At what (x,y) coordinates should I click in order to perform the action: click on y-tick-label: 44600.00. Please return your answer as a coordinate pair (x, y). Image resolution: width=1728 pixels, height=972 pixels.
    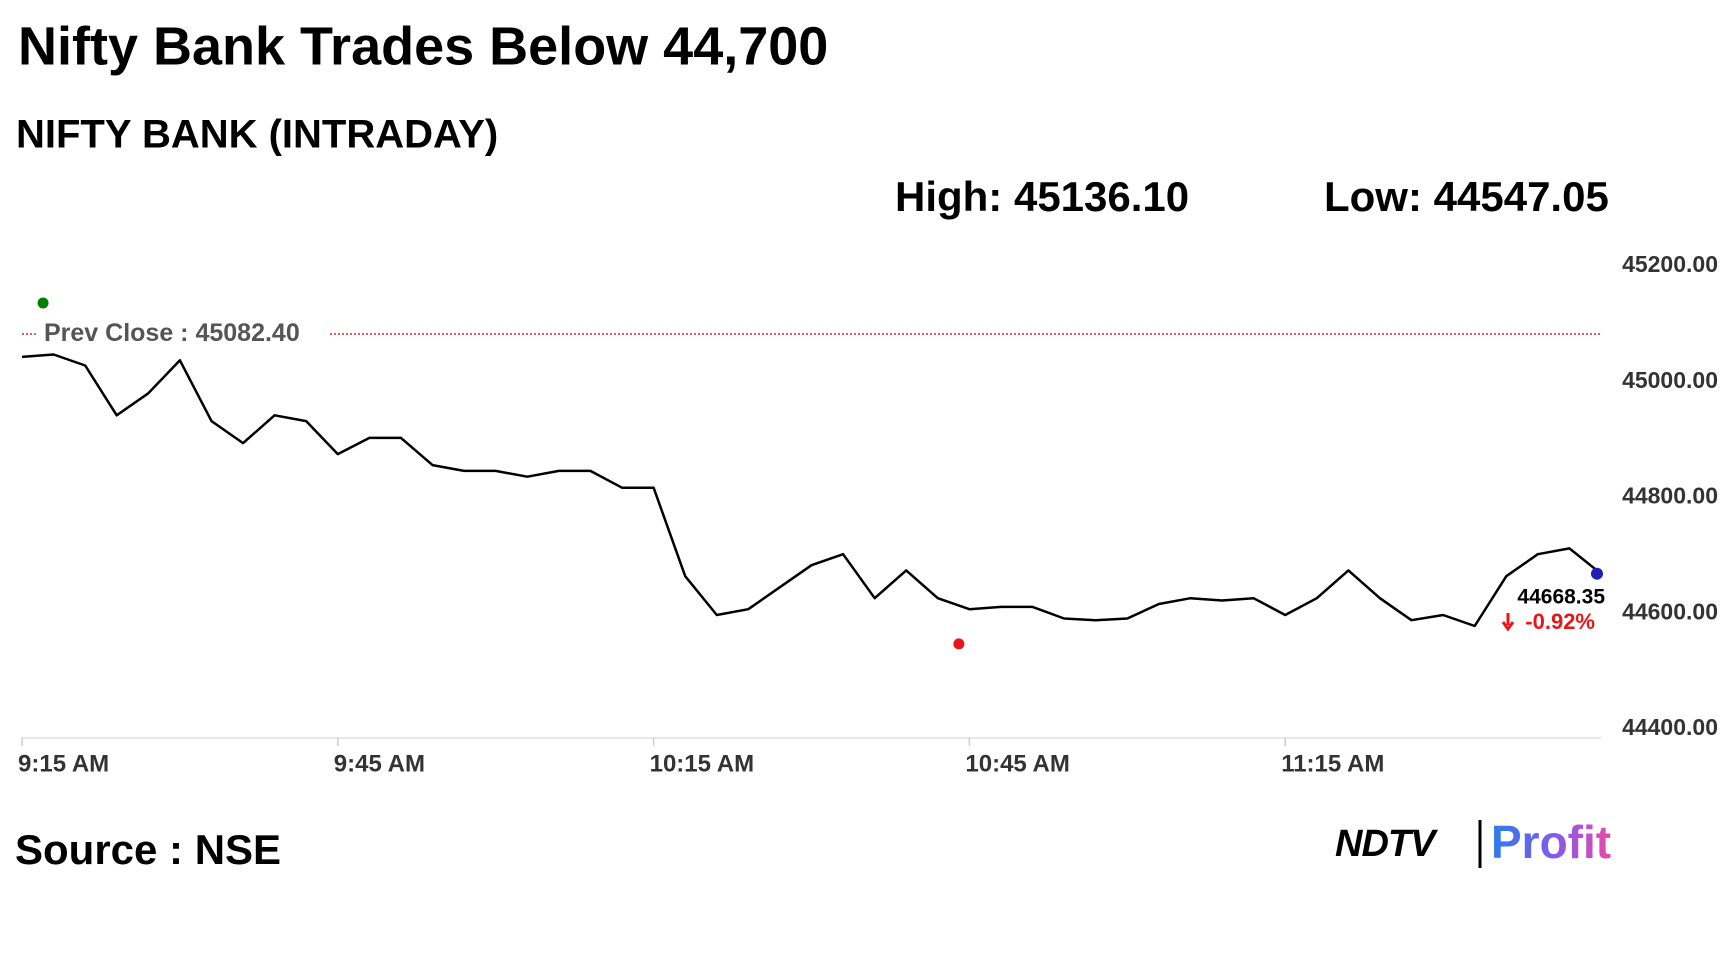
    Looking at the image, I should click on (1670, 611).